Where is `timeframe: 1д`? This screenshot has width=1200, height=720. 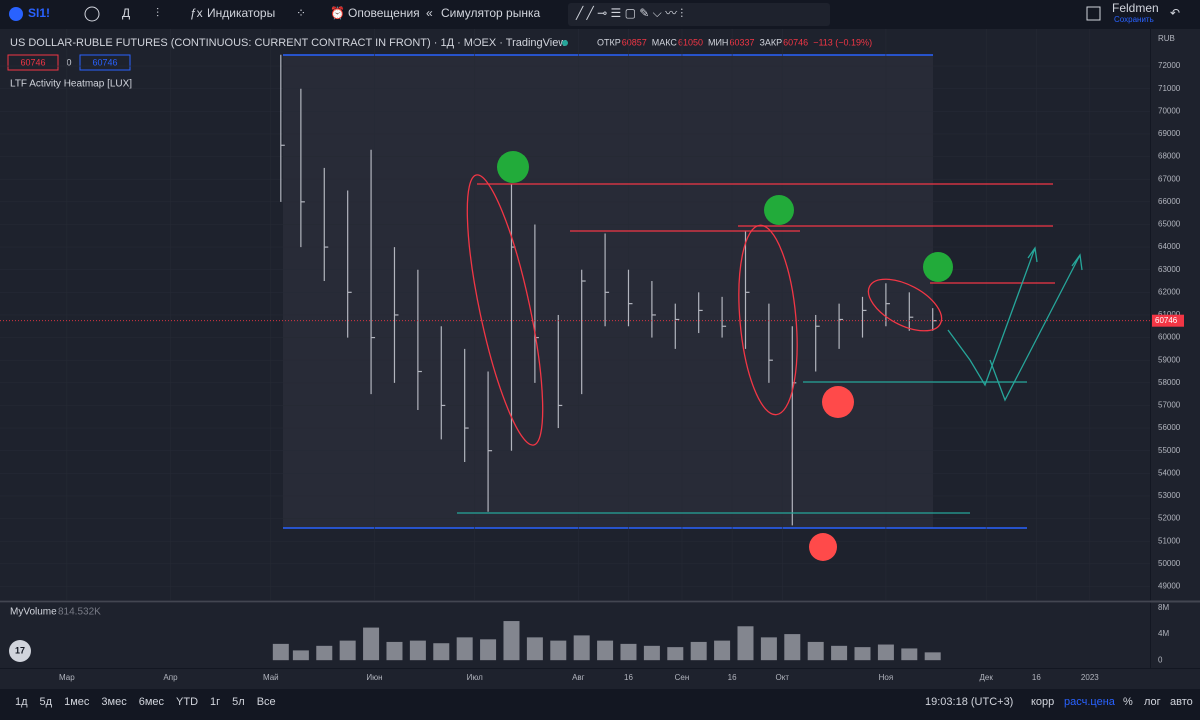
timeframe: 1д is located at coordinates (21, 702).